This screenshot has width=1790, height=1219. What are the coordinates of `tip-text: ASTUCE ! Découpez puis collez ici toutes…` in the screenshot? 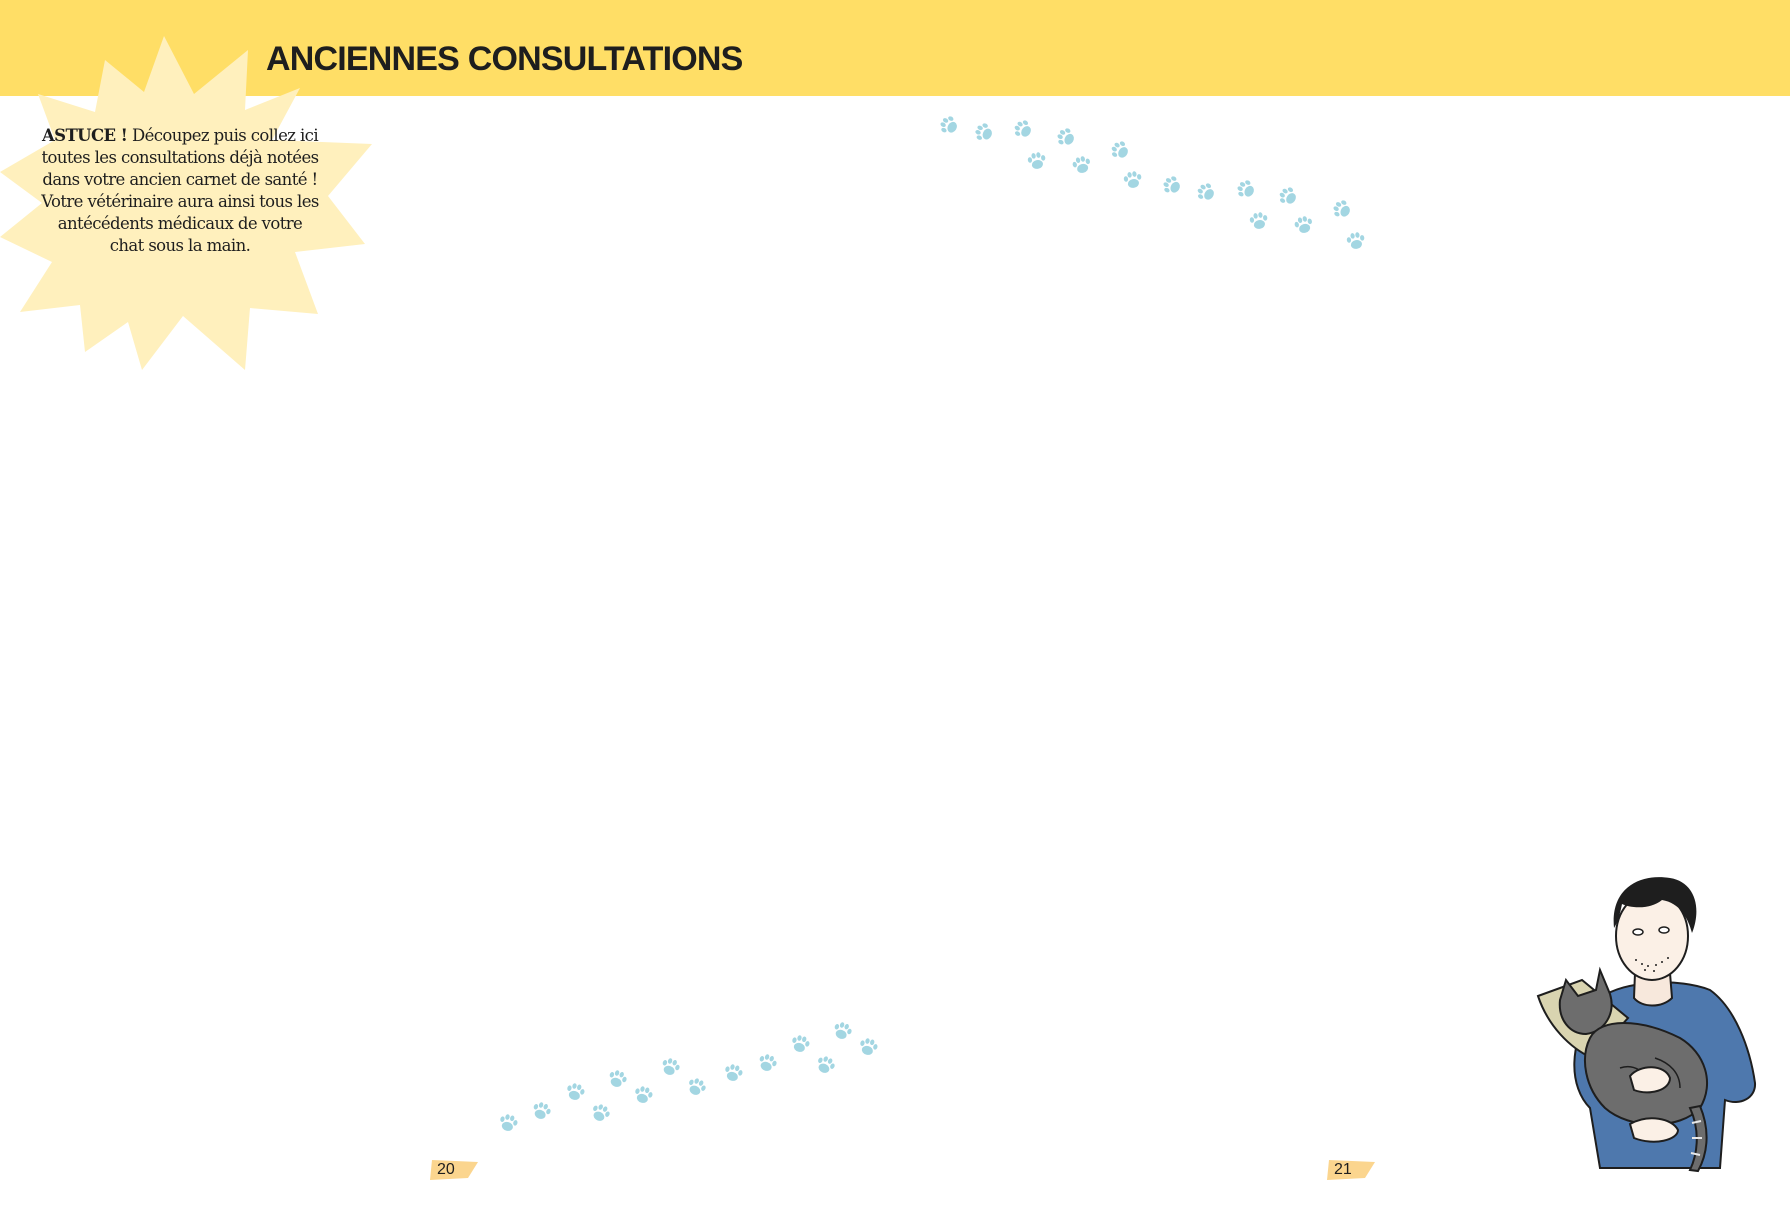 It's located at (180, 191).